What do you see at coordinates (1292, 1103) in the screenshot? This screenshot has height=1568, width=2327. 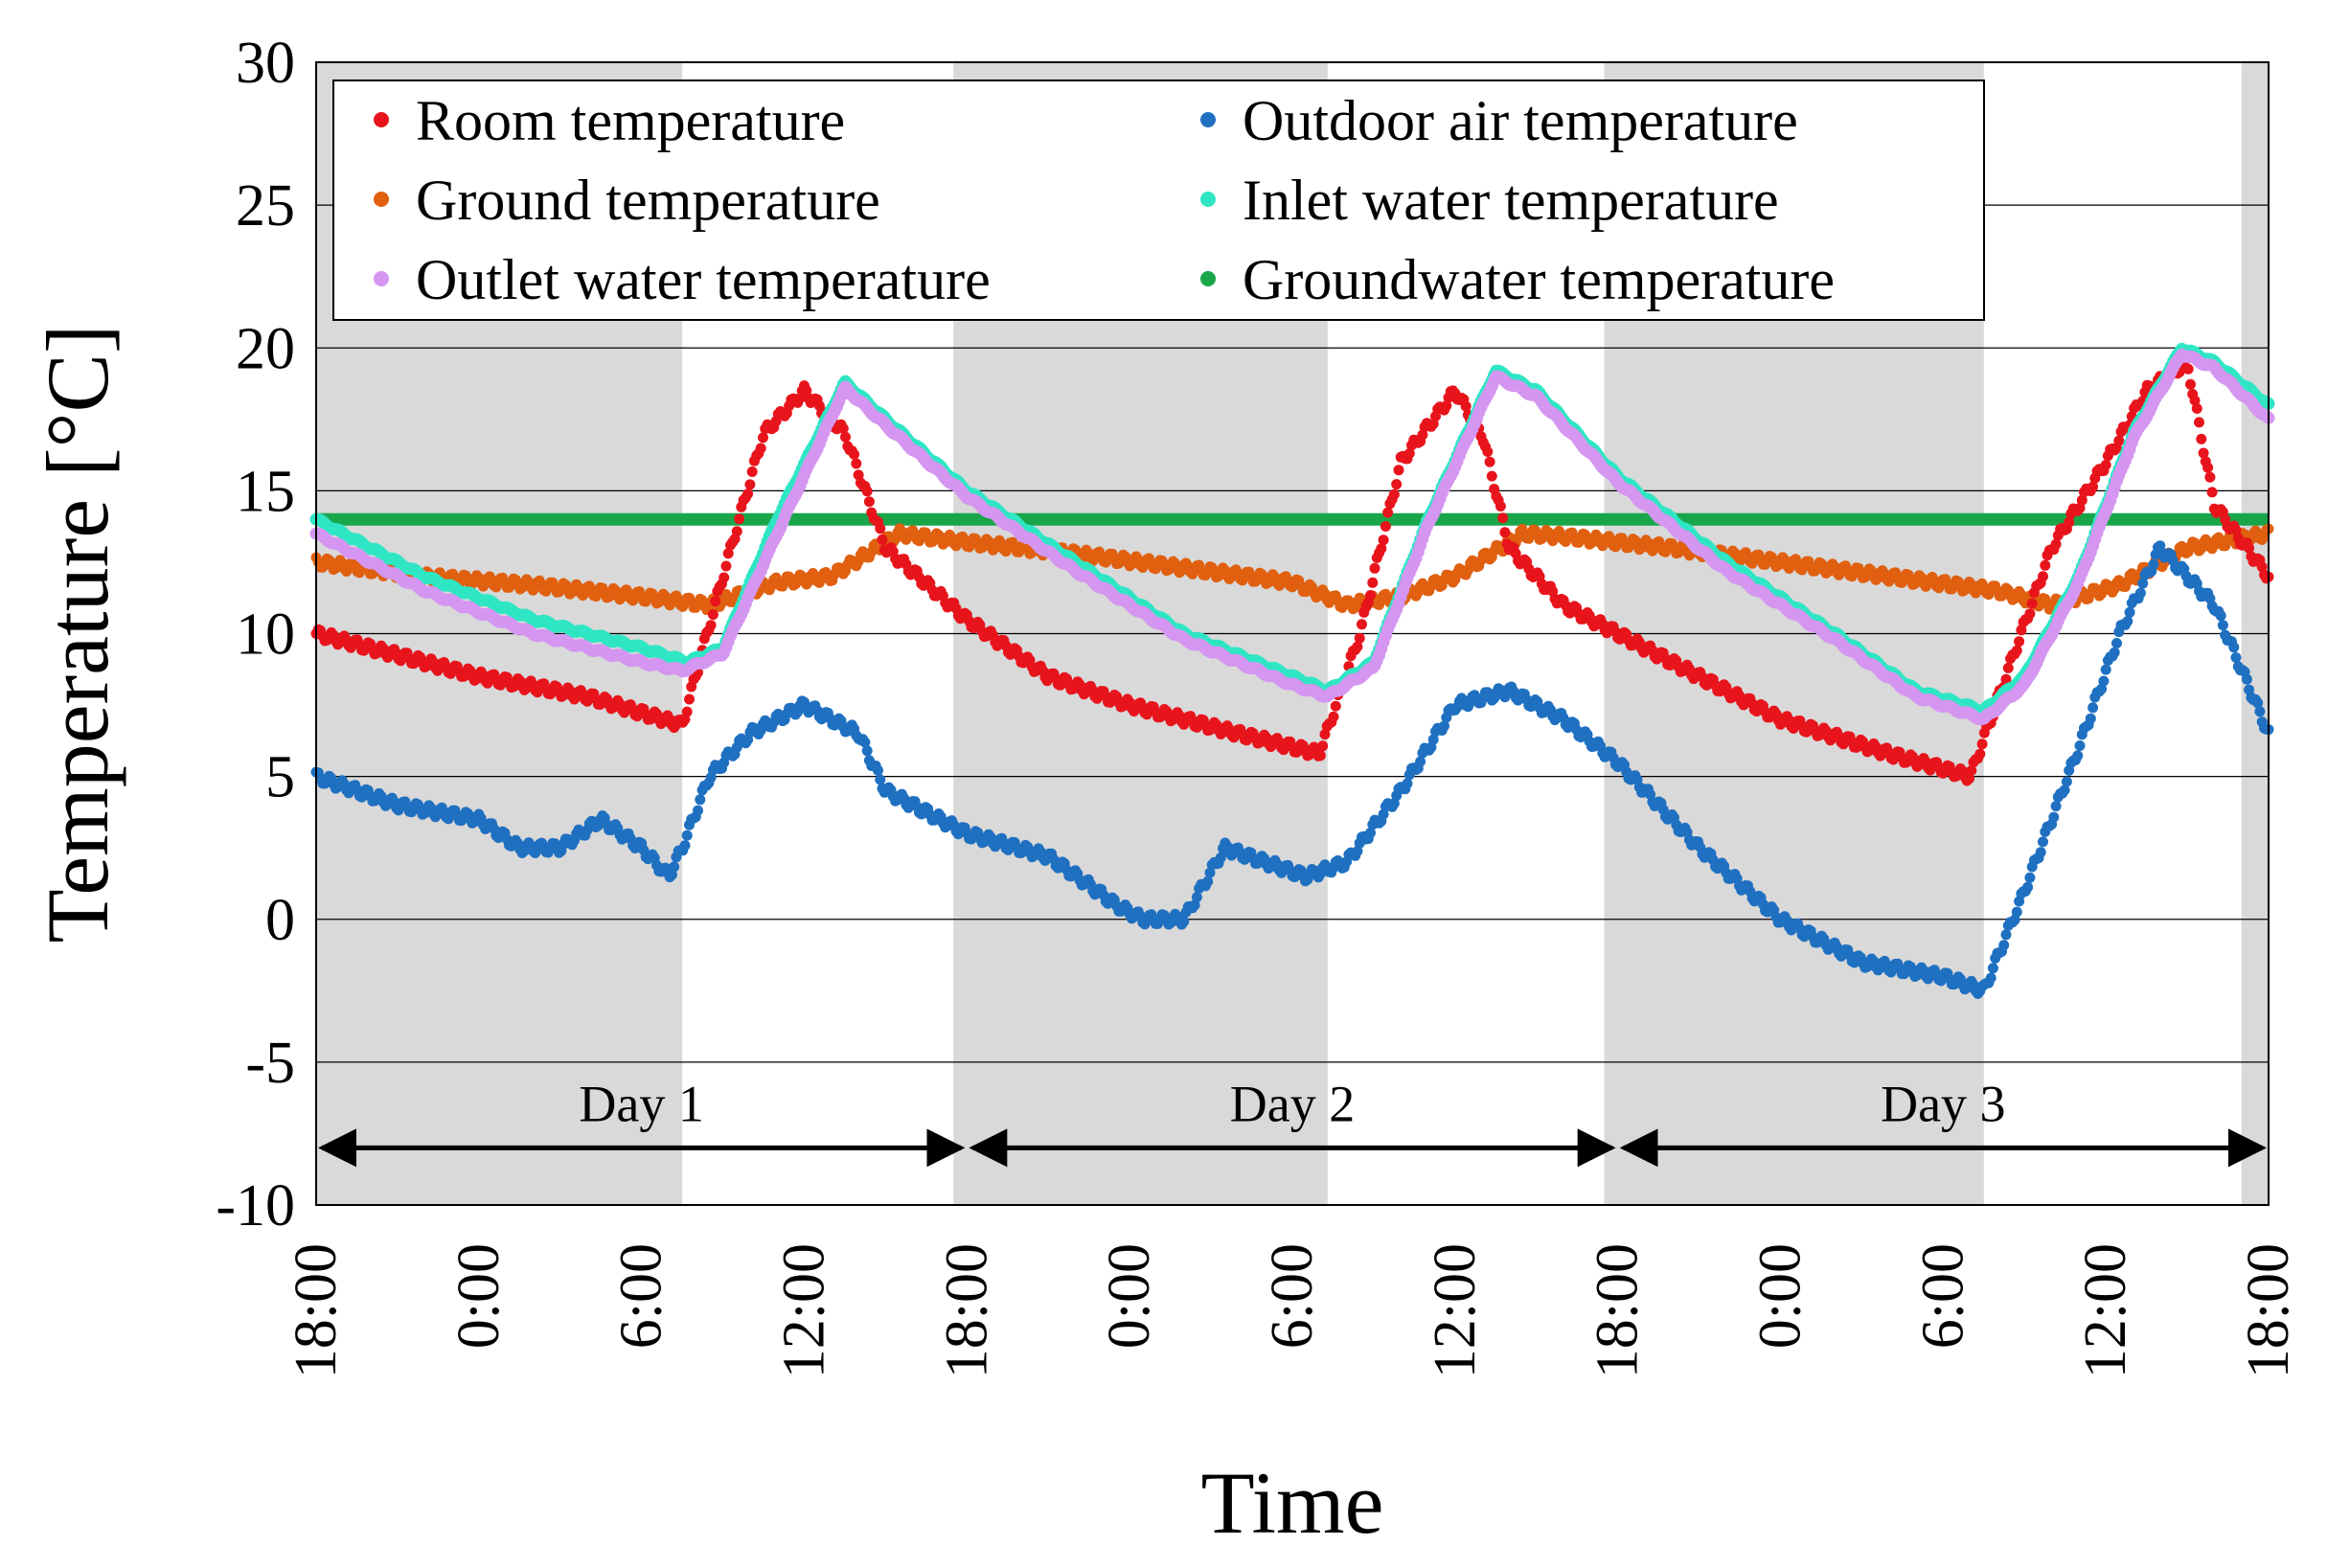 I see `day-label: Day 2` at bounding box center [1292, 1103].